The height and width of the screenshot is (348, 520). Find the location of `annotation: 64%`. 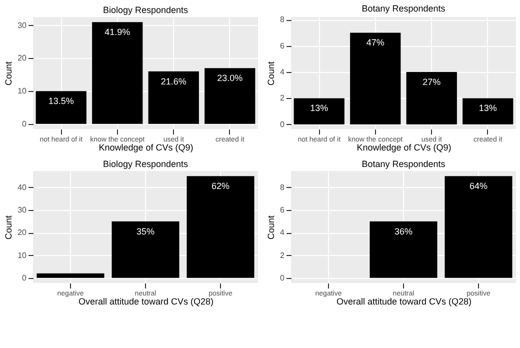

annotation: 64% is located at coordinates (478, 186).